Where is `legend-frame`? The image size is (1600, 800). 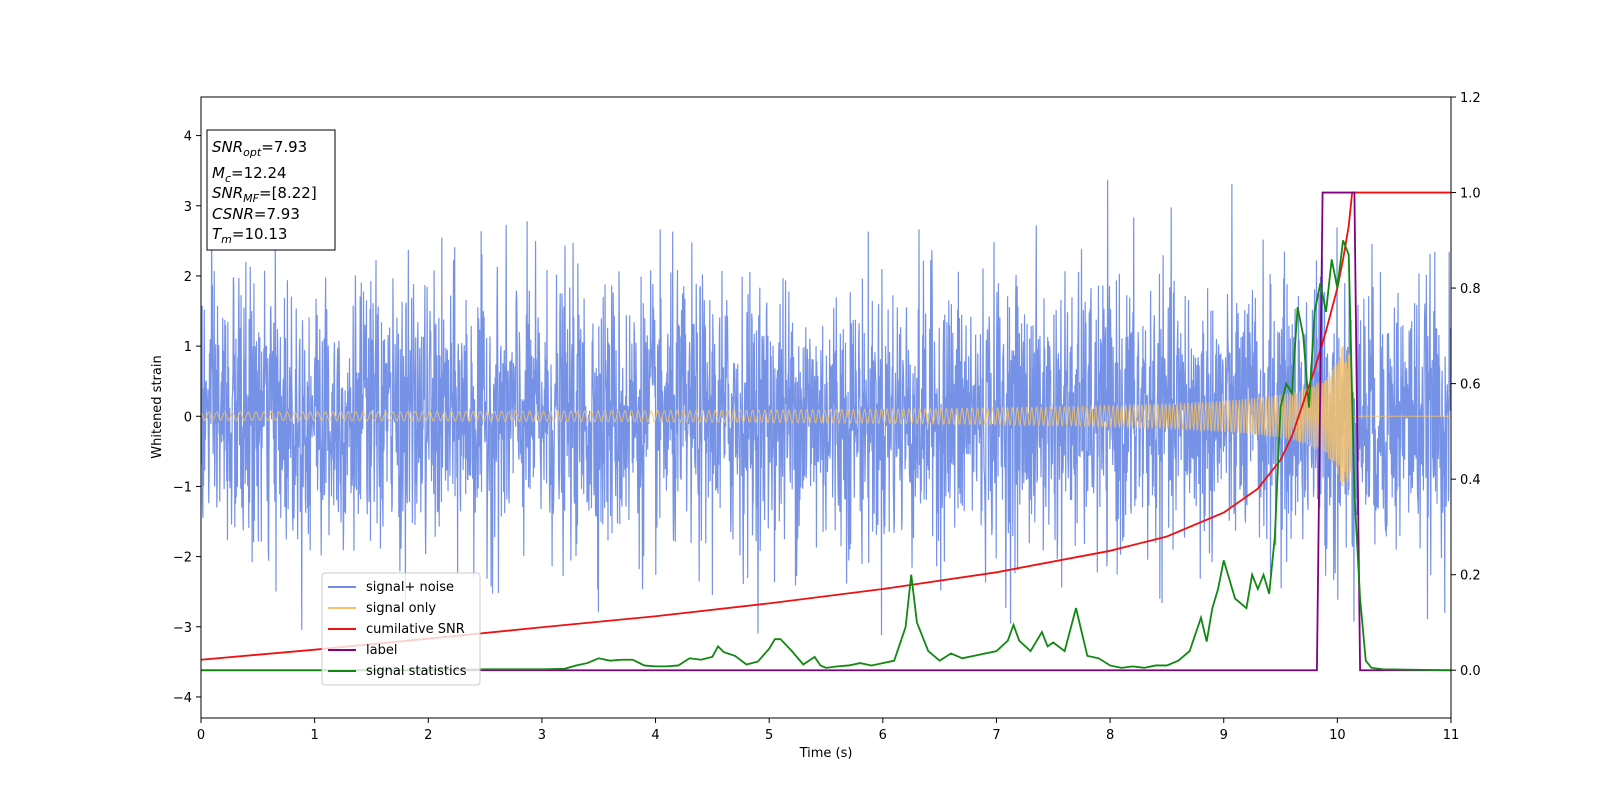
legend-frame is located at coordinates (401, 629).